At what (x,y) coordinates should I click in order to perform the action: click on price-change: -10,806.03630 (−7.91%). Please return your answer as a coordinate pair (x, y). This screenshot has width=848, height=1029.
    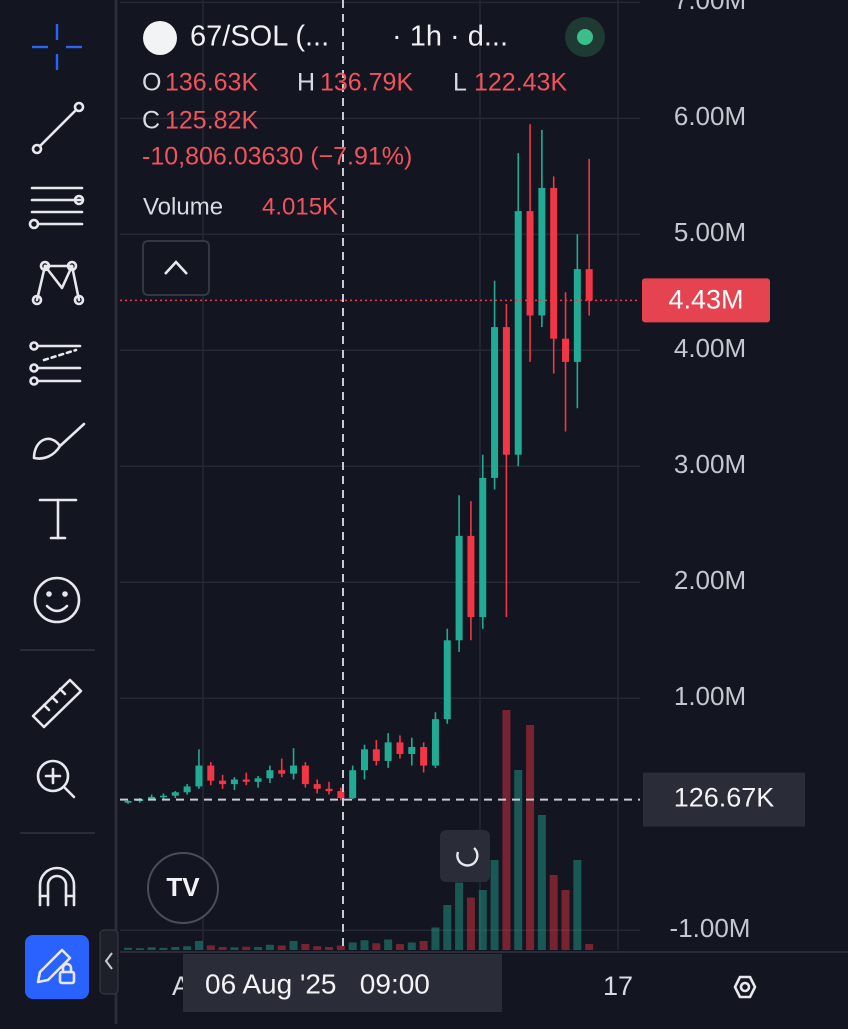
    Looking at the image, I should click on (277, 157).